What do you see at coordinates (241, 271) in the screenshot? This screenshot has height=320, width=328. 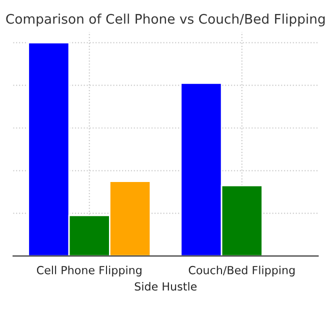 I see `x-tick-label: Couch/Bed Flipping` at bounding box center [241, 271].